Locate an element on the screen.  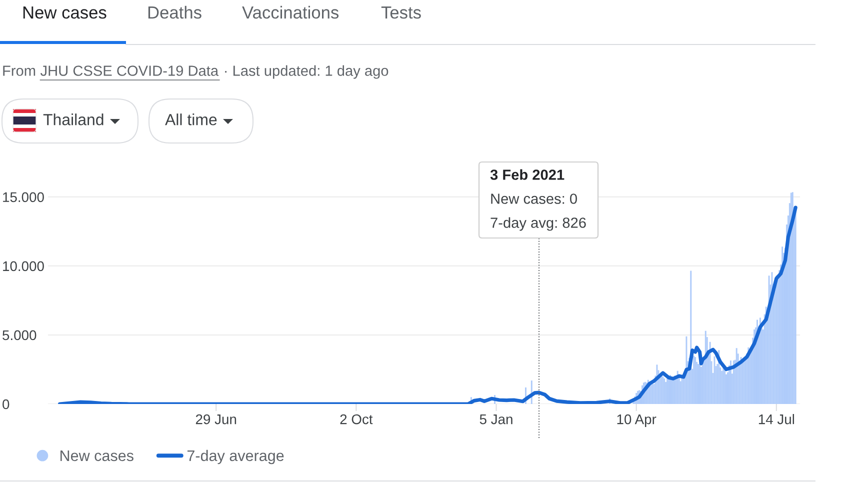
y-tick-label: 15.000 is located at coordinates (23, 197).